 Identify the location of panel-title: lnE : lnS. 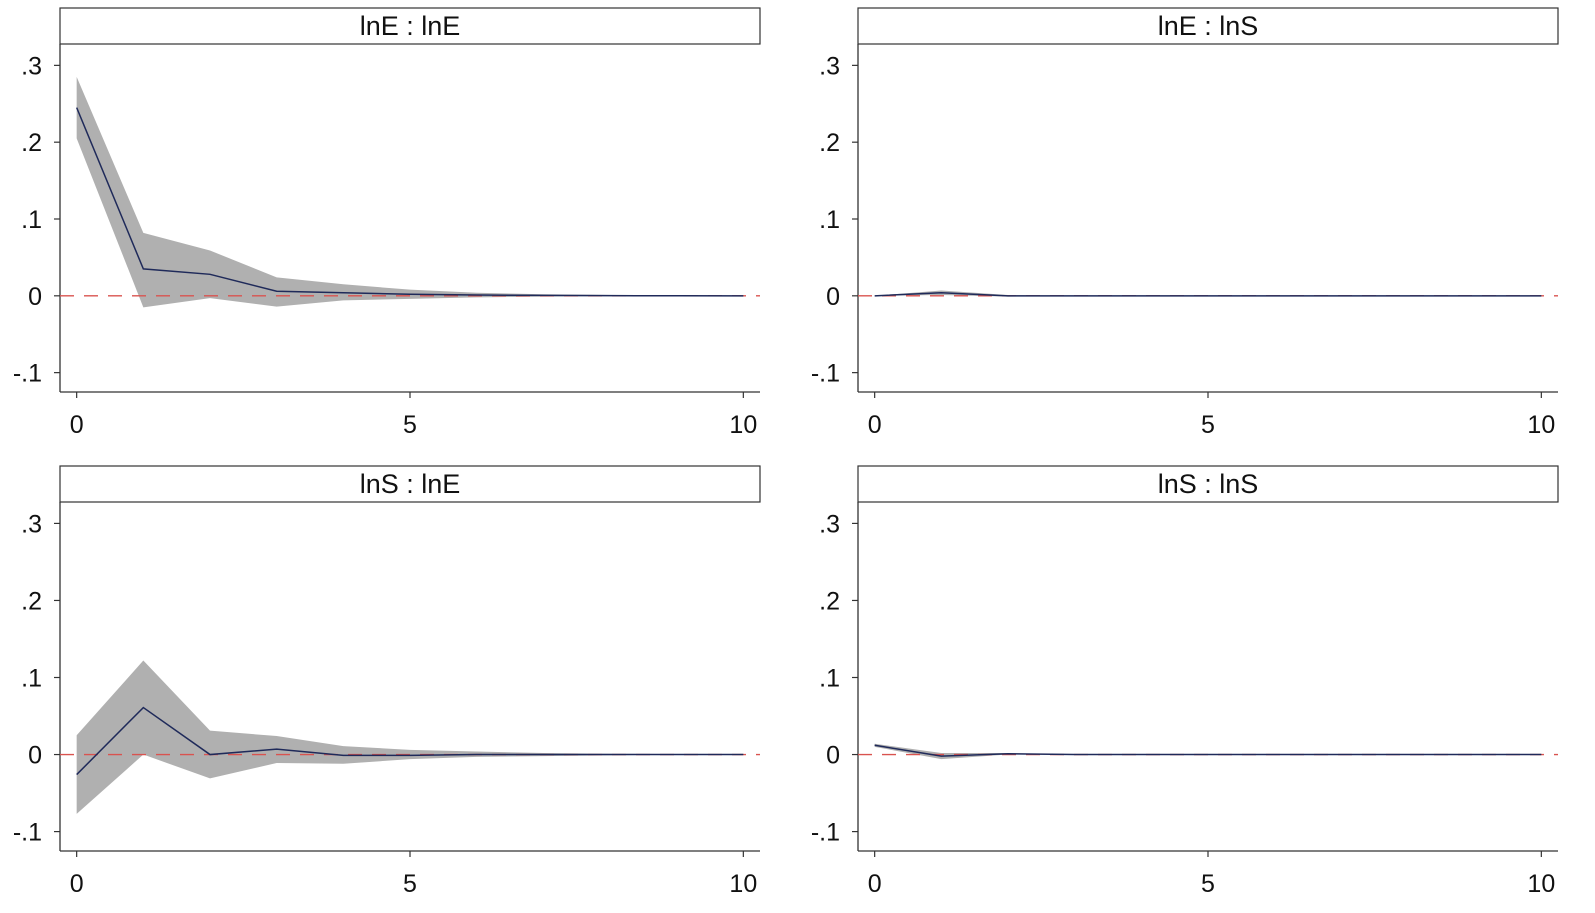
(1208, 26).